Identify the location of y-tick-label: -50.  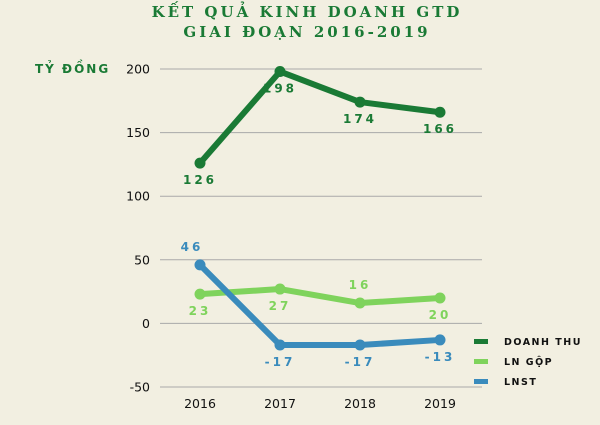
(140, 387).